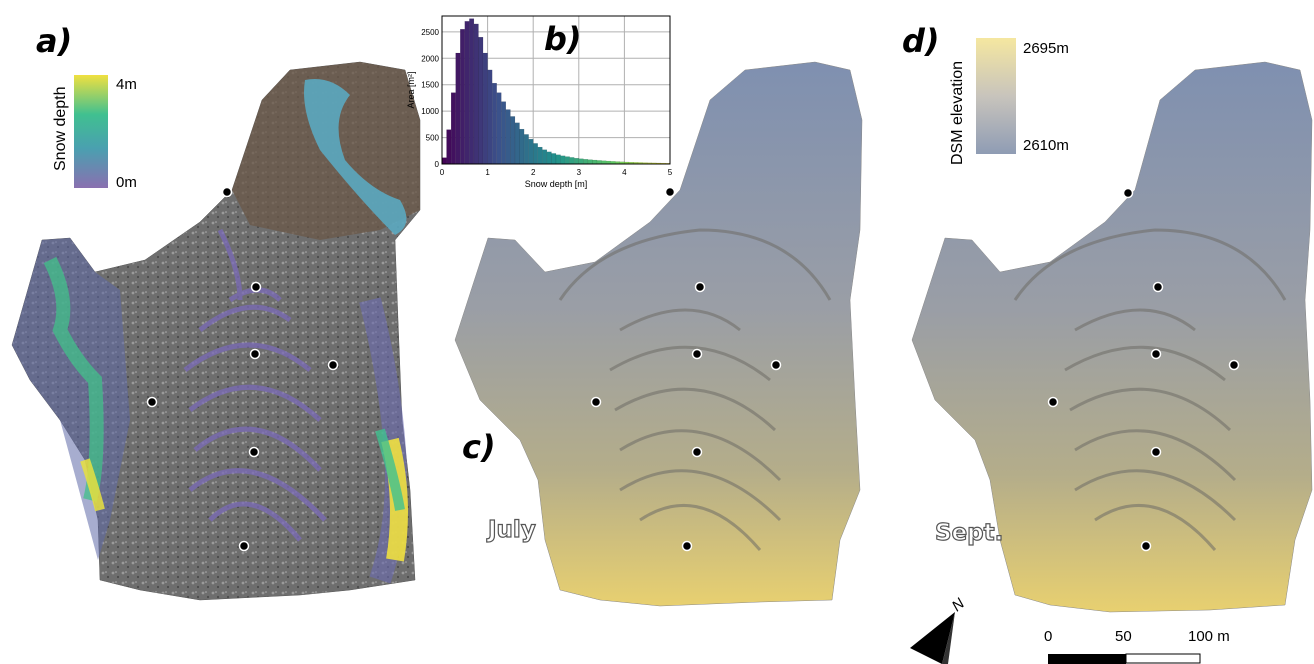  What do you see at coordinates (563, 39) in the screenshot?
I see `panel-label-b: b)` at bounding box center [563, 39].